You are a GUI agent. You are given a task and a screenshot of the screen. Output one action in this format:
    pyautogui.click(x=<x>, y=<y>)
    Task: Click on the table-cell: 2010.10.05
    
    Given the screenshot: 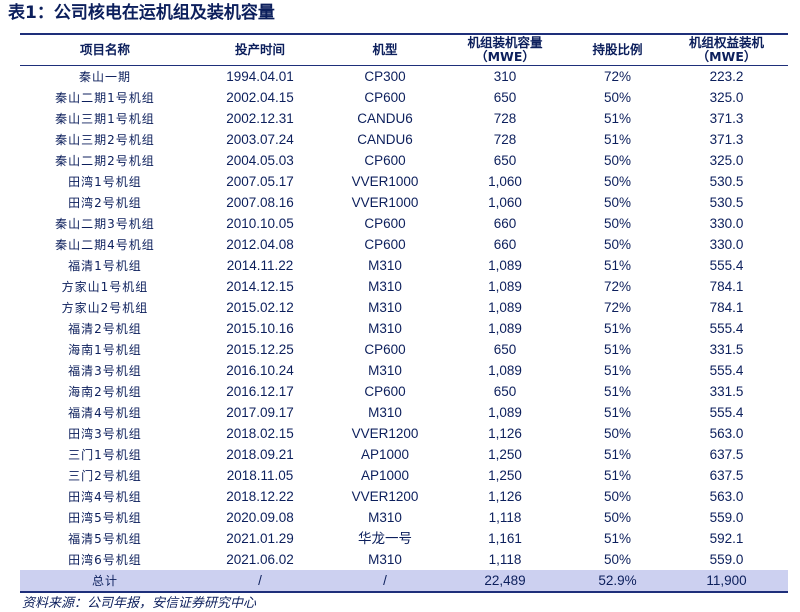 What is the action you would take?
    pyautogui.click(x=260, y=223)
    